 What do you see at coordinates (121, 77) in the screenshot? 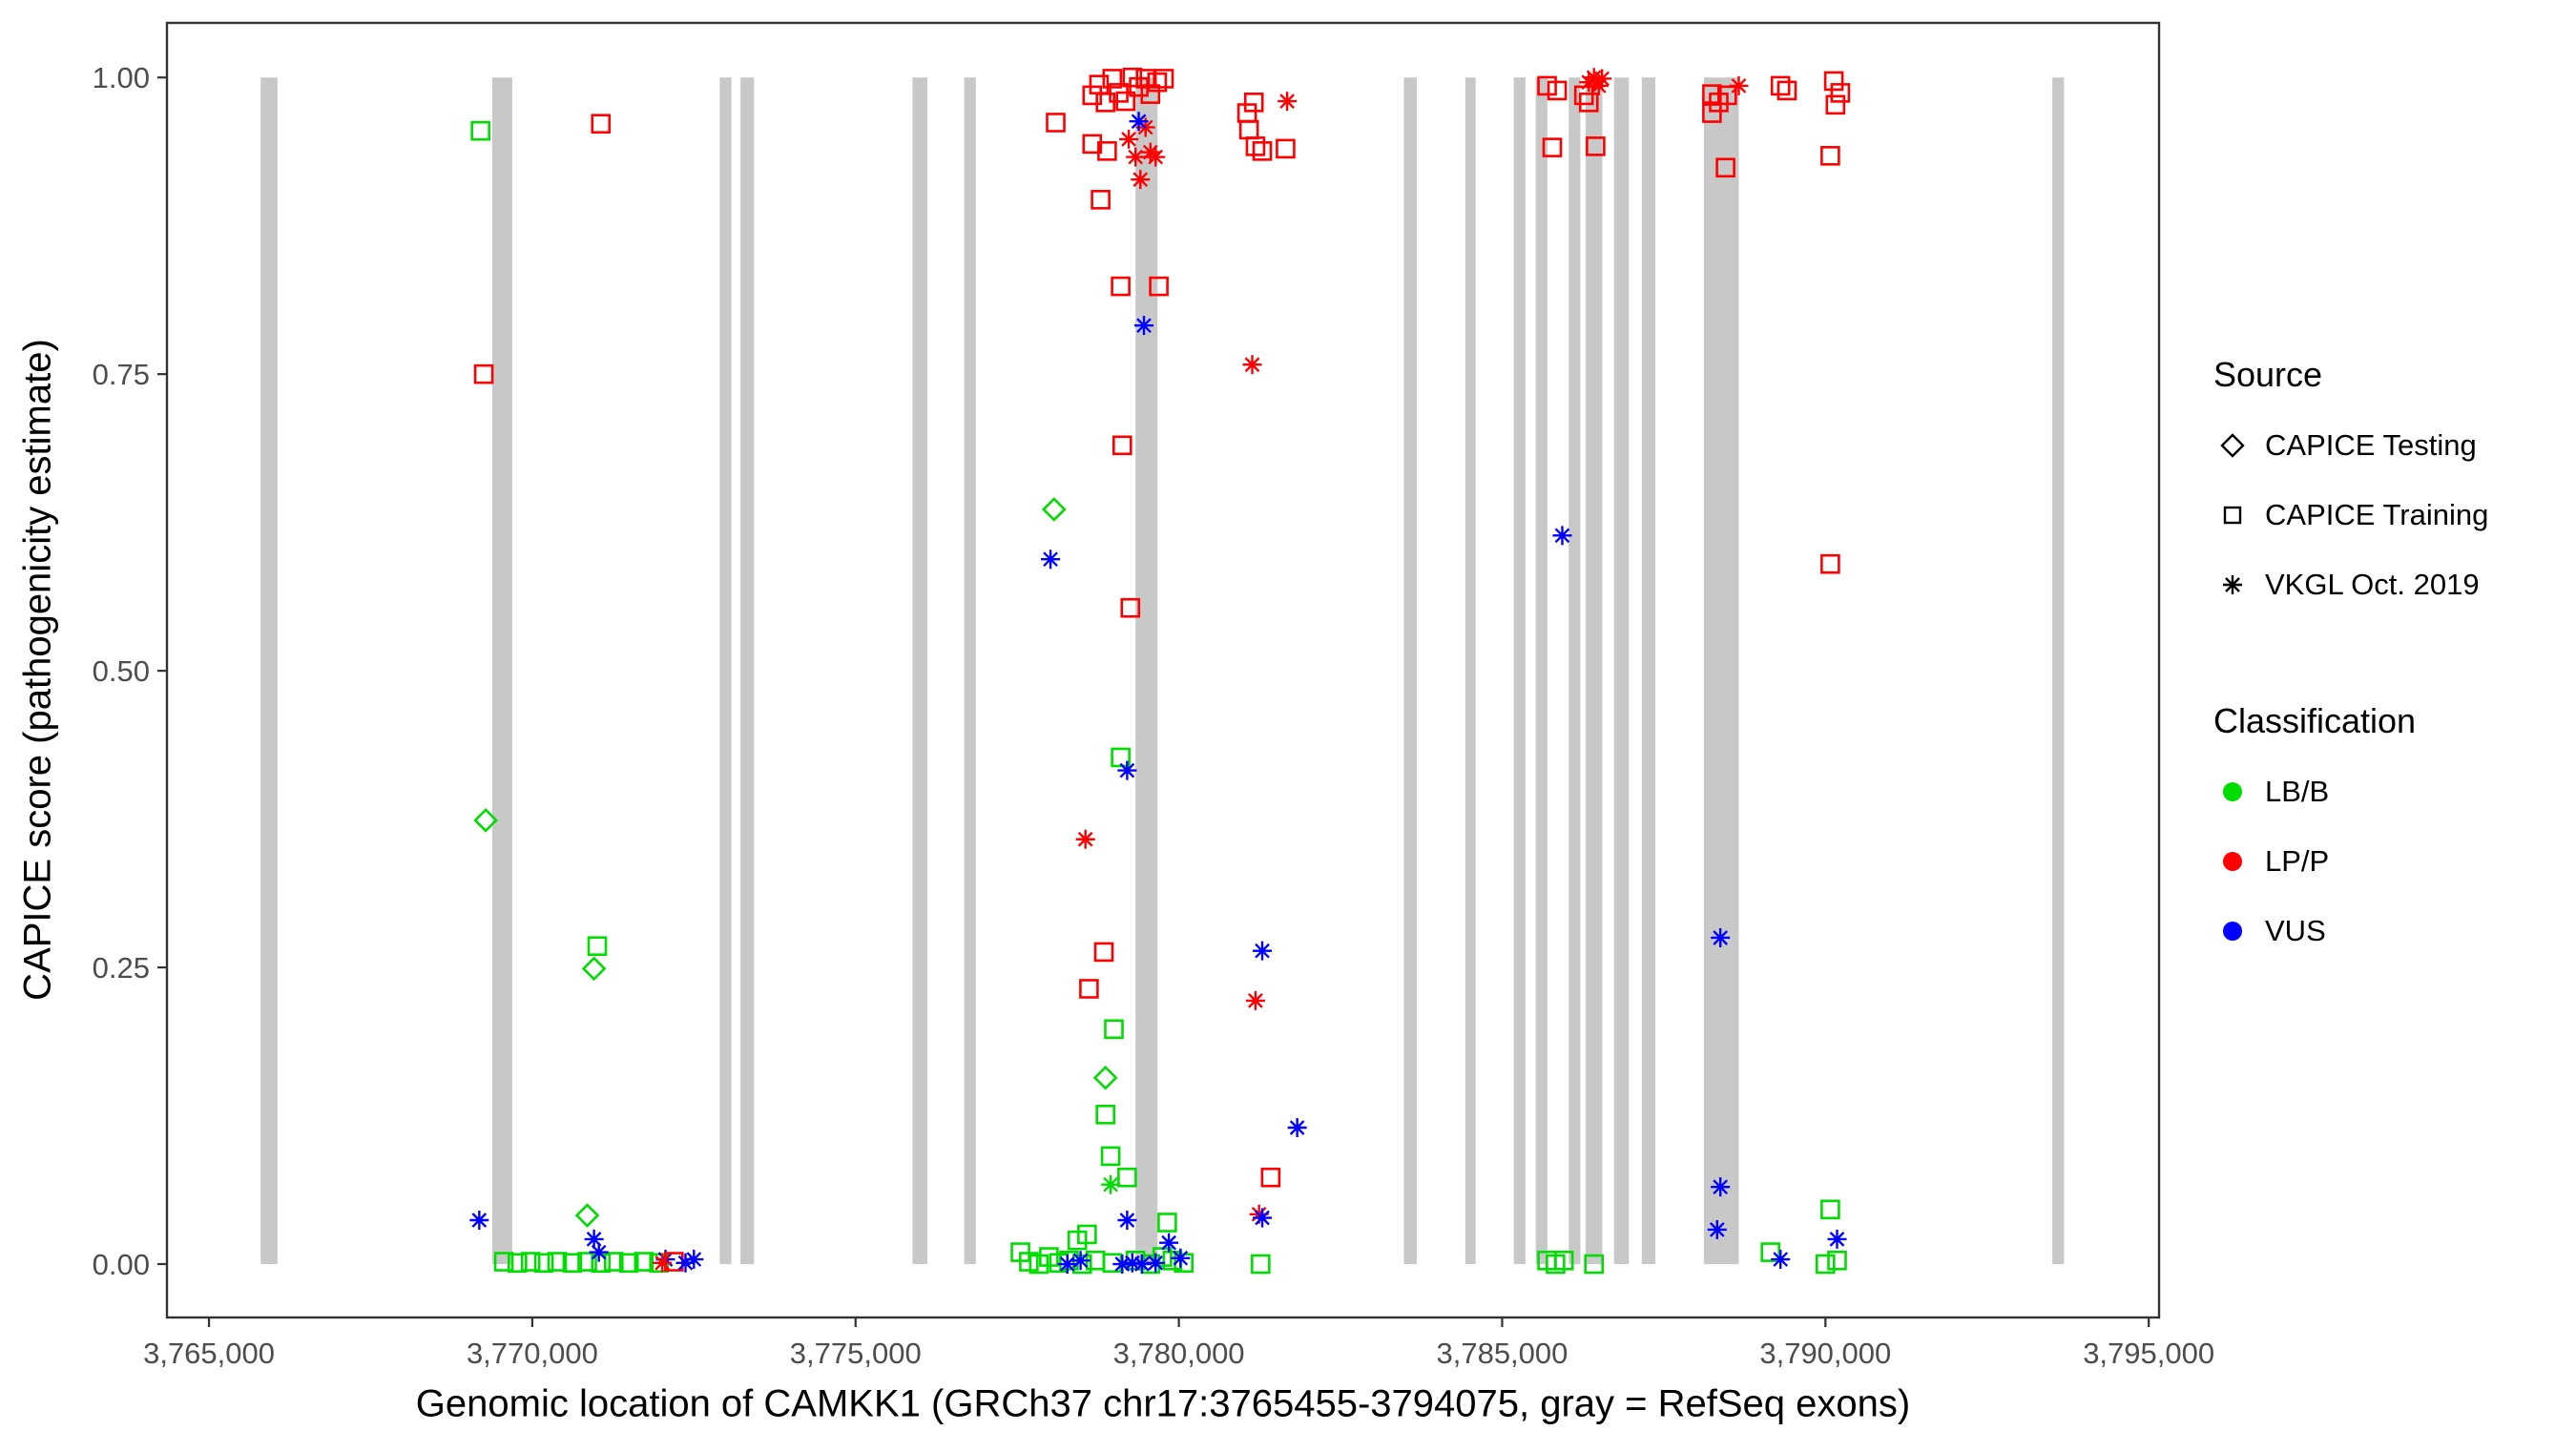
I see `y-tick-label: 1.00` at bounding box center [121, 77].